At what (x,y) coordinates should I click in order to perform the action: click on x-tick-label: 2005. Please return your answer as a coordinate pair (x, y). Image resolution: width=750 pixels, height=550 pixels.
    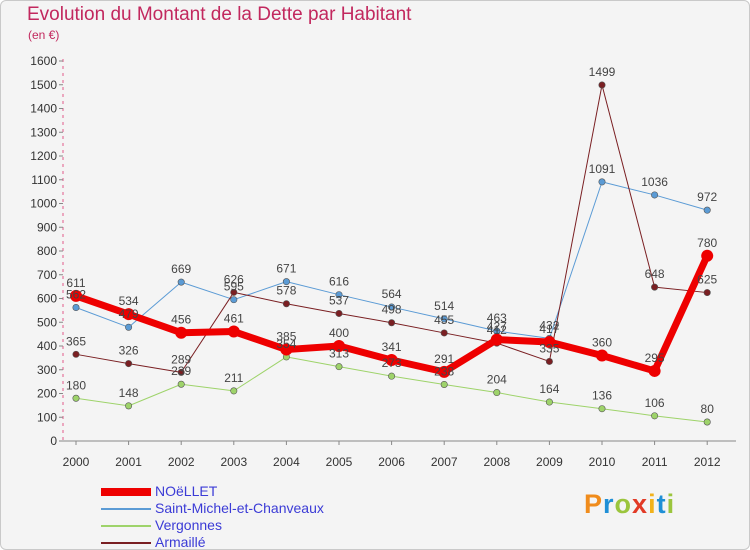
    Looking at the image, I should click on (339, 462).